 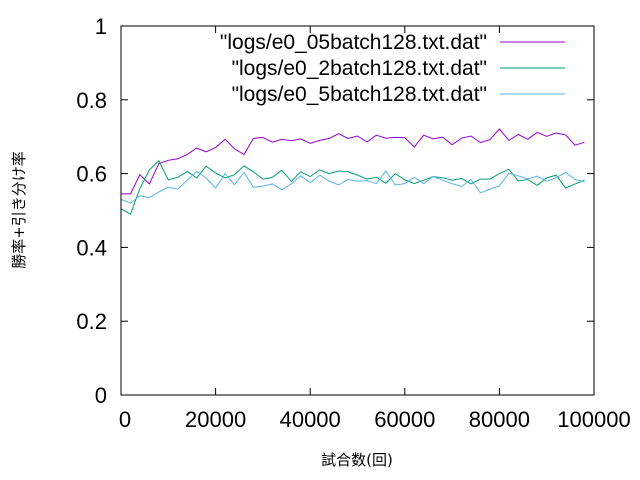 I want to click on y-tick-label: 1, so click(x=101, y=26).